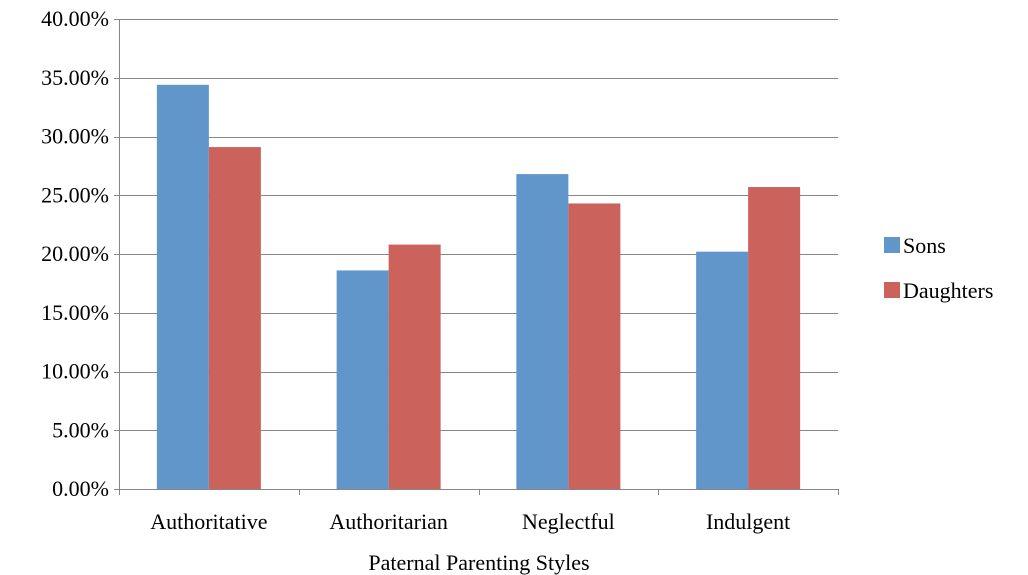 This screenshot has height=575, width=1028. I want to click on bar-sons-neglectful, so click(542, 331).